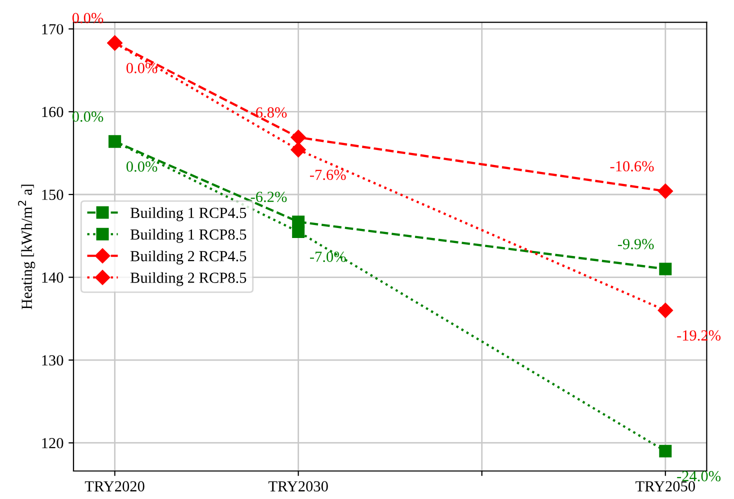  I want to click on y-tick-label: 140, so click(53, 277).